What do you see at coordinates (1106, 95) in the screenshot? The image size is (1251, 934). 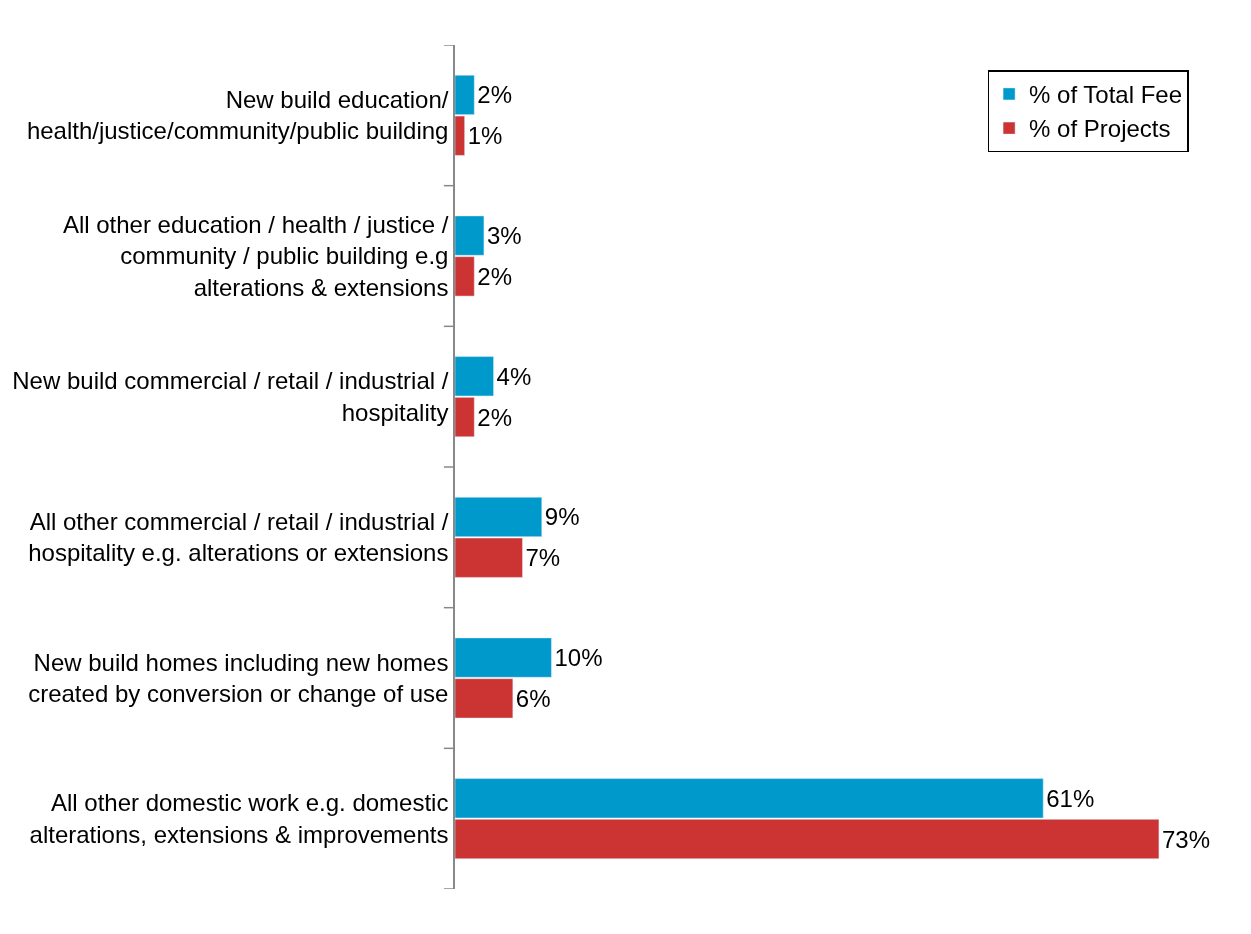 I see `legend-label: % of Total Fee` at bounding box center [1106, 95].